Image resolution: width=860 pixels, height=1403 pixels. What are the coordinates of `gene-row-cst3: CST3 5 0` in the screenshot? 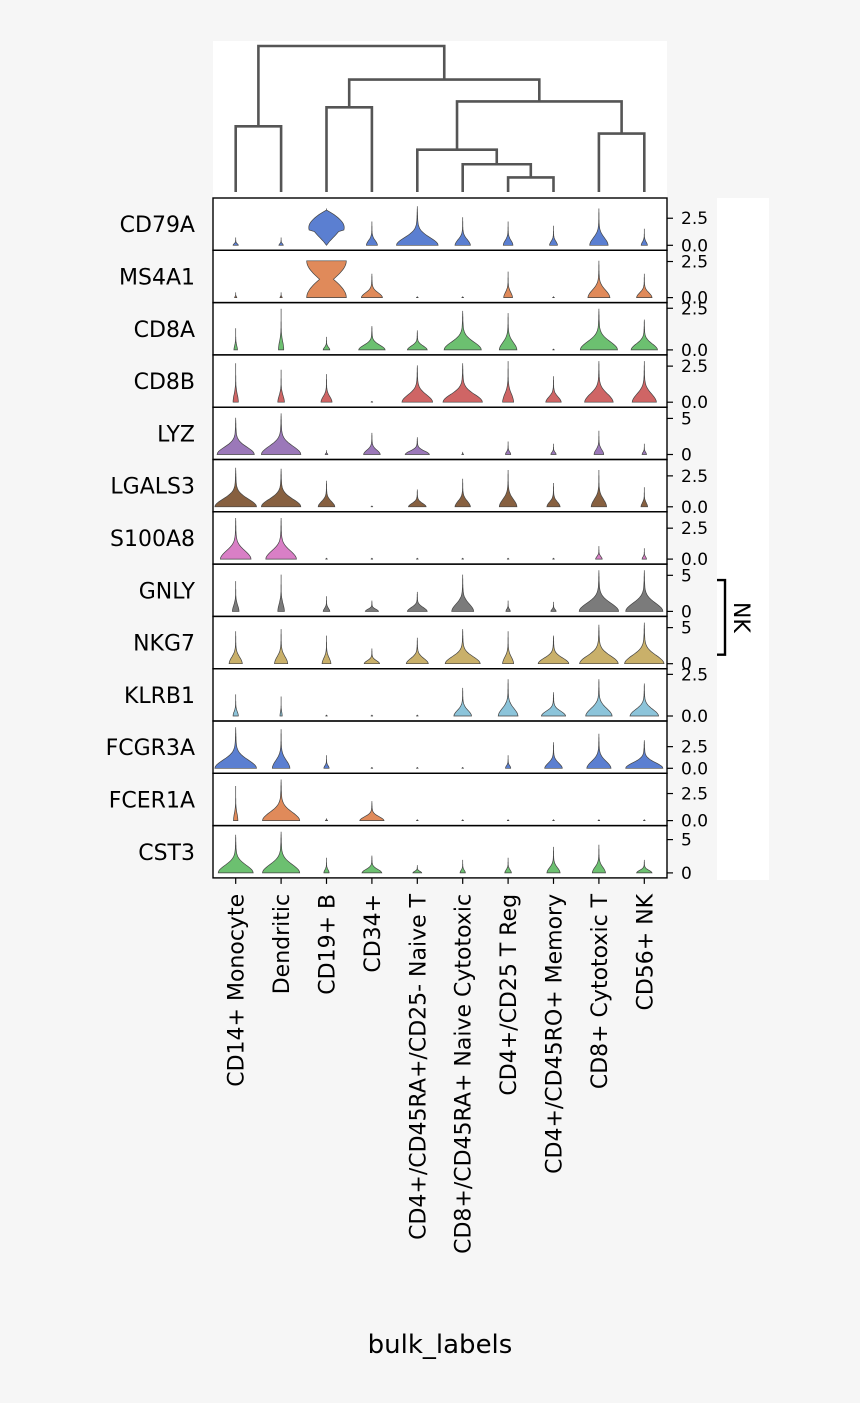 It's located at (415, 854).